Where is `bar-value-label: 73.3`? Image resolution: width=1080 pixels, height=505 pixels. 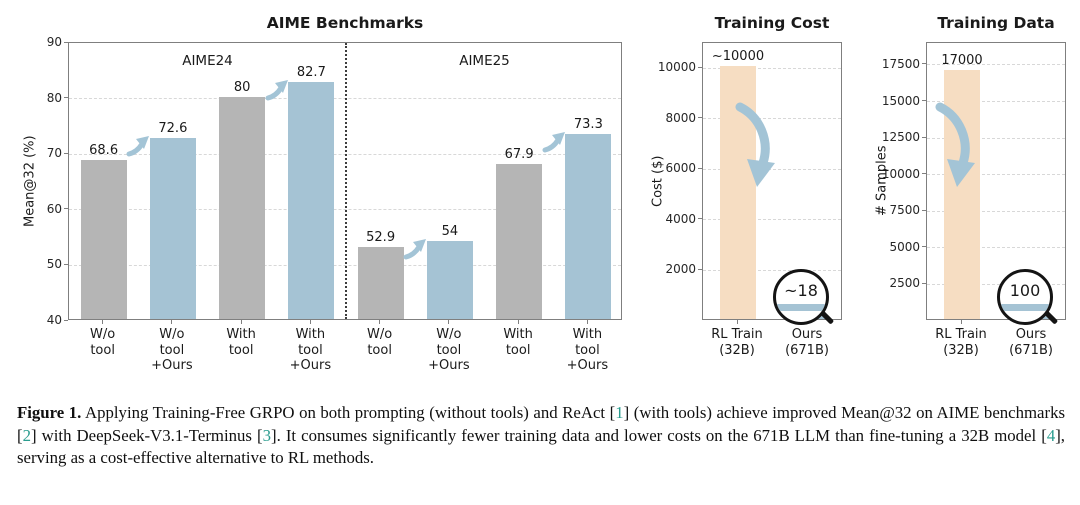
bar-value-label: 73.3 is located at coordinates (588, 124).